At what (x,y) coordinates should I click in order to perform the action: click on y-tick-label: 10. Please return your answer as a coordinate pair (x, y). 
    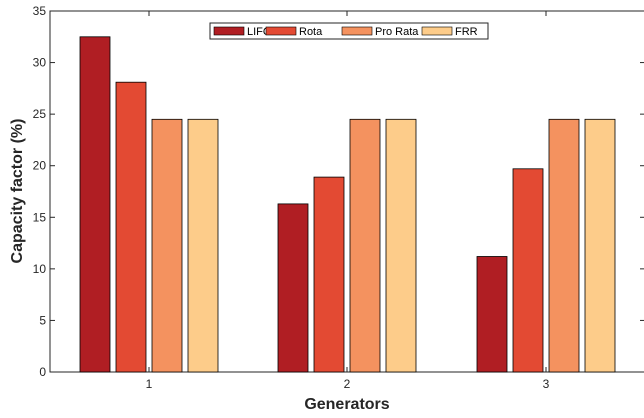
    Looking at the image, I should click on (40, 269).